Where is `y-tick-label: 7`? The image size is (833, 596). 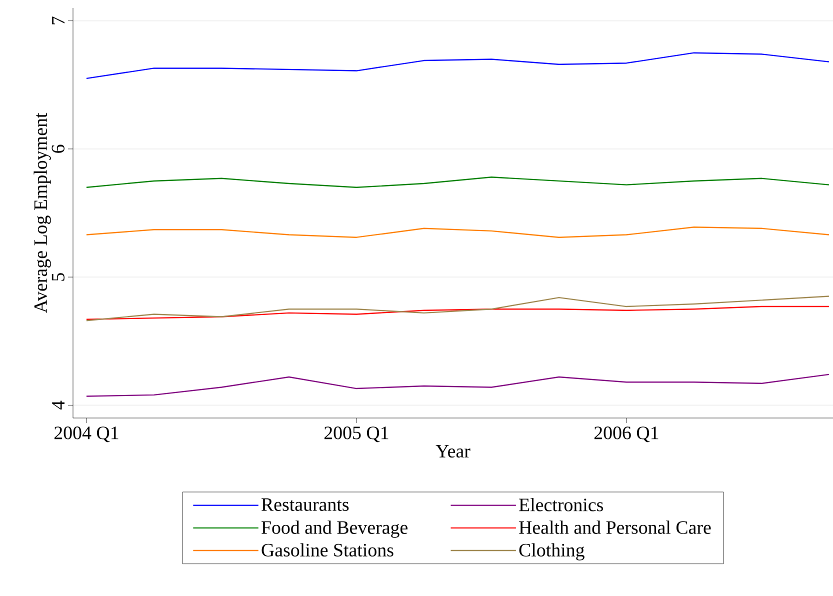 y-tick-label: 7 is located at coordinates (58, 20).